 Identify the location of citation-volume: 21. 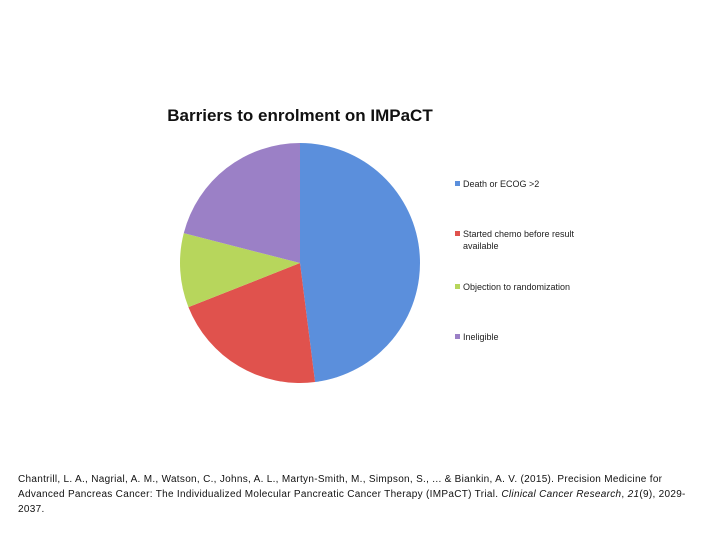
(633, 494).